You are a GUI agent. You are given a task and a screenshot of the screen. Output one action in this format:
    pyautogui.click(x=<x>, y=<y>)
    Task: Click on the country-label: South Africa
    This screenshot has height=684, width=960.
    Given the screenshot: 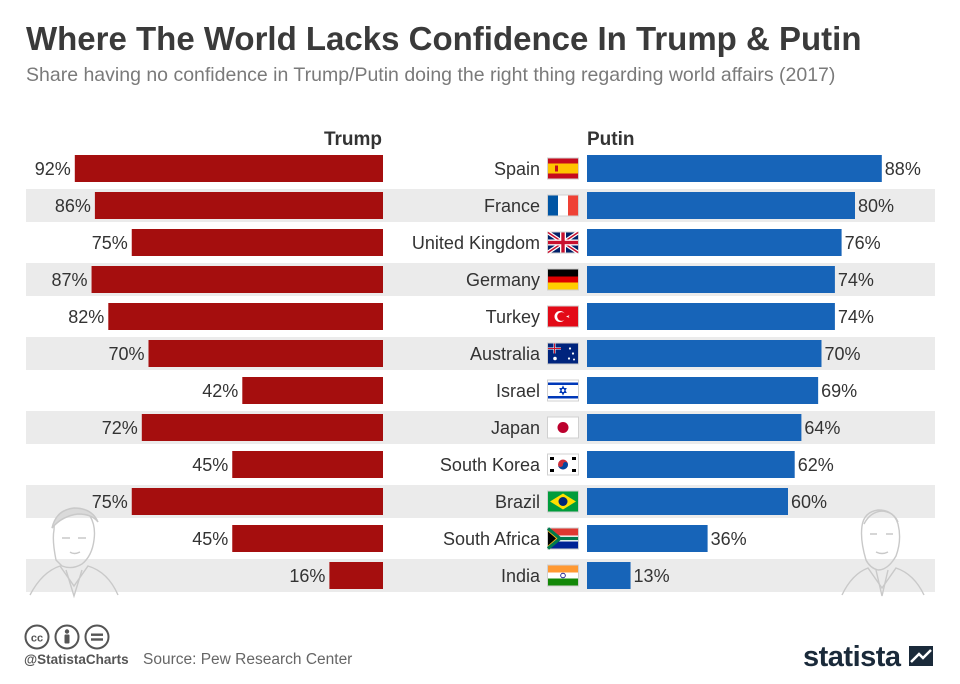 What is the action you would take?
    pyautogui.click(x=492, y=539)
    